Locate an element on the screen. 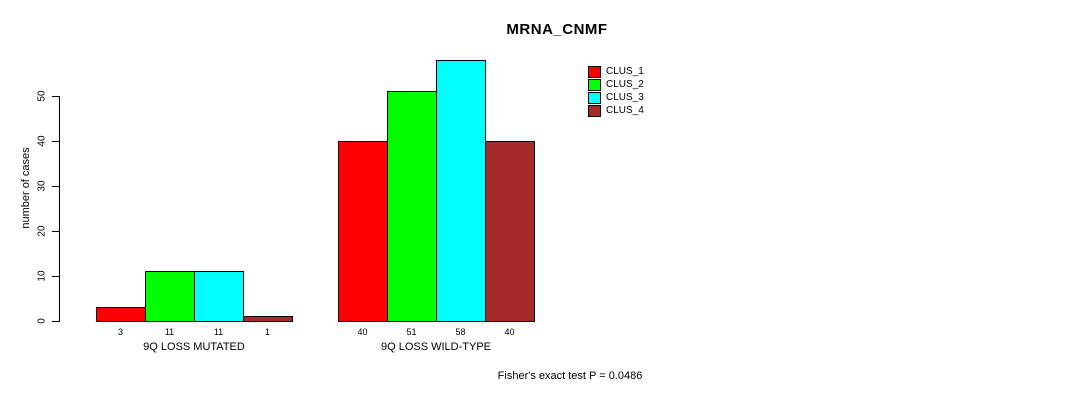 This screenshot has width=1090, height=400. bar-value-label: 58 is located at coordinates (460, 332).